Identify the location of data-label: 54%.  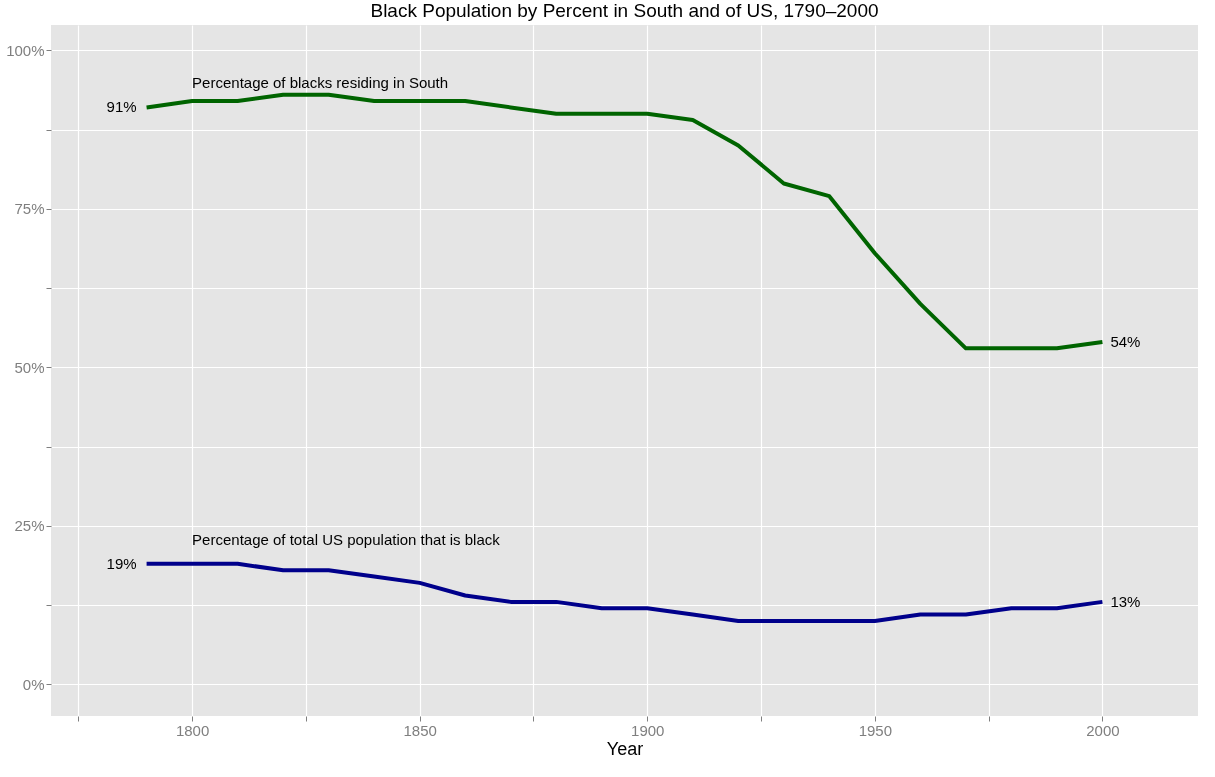
(1125, 341).